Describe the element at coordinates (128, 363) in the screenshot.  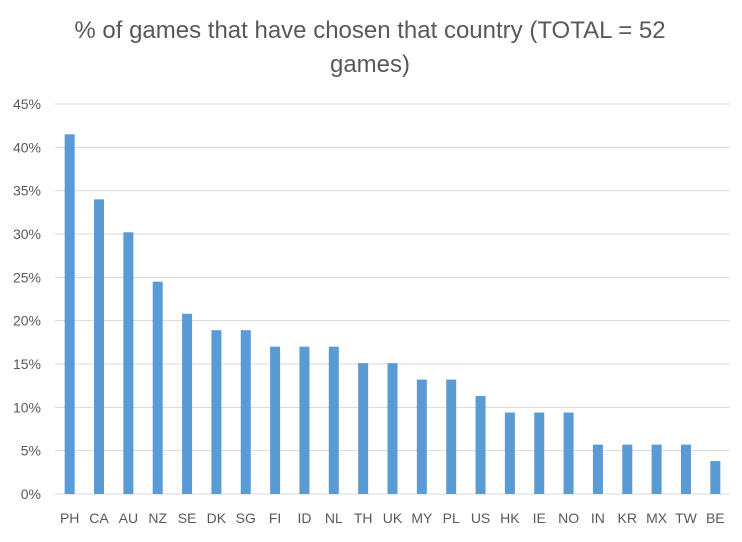
I see `bar-au` at that location.